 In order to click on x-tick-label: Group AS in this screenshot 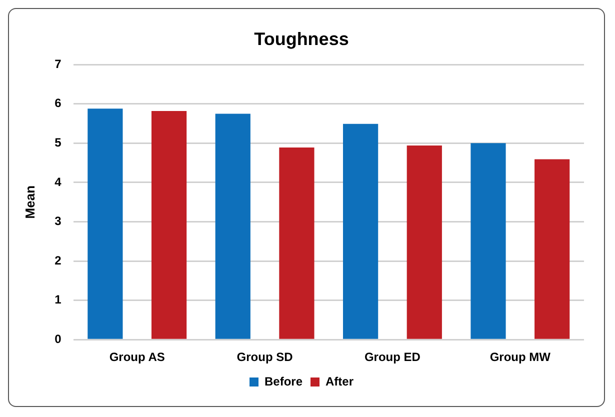, I will do `click(137, 357)`.